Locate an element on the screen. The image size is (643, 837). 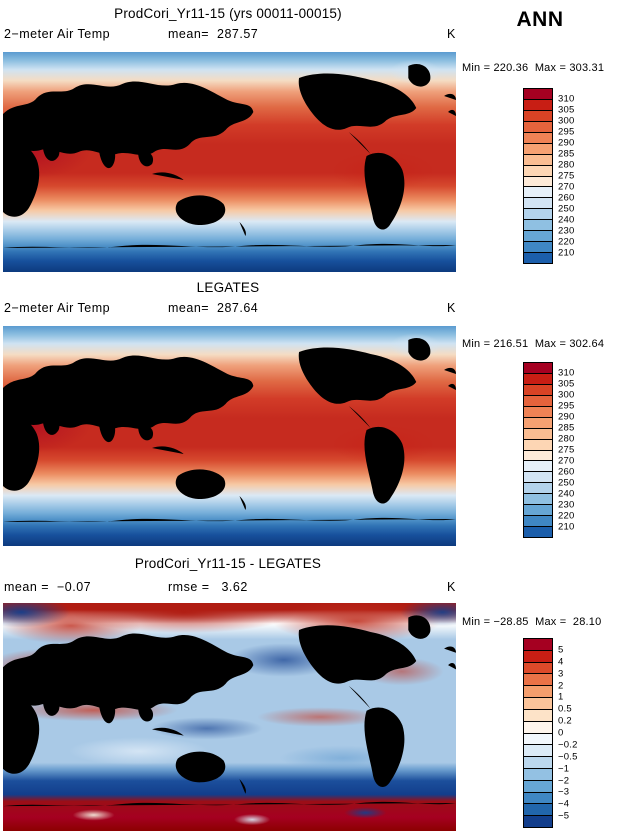
colorbar-tick-label: −0.5 is located at coordinates (568, 757).